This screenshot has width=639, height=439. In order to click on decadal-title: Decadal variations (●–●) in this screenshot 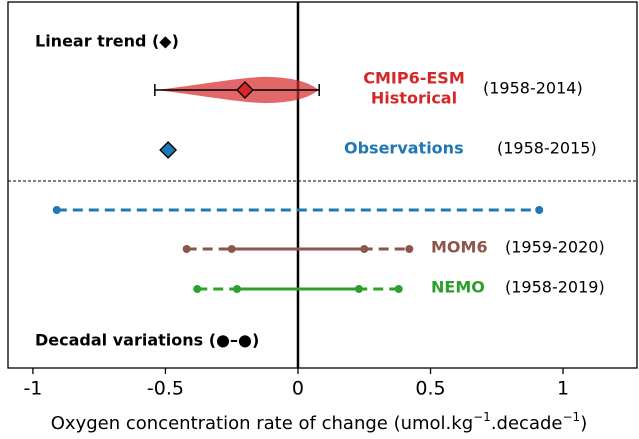, I will do `click(147, 340)`.